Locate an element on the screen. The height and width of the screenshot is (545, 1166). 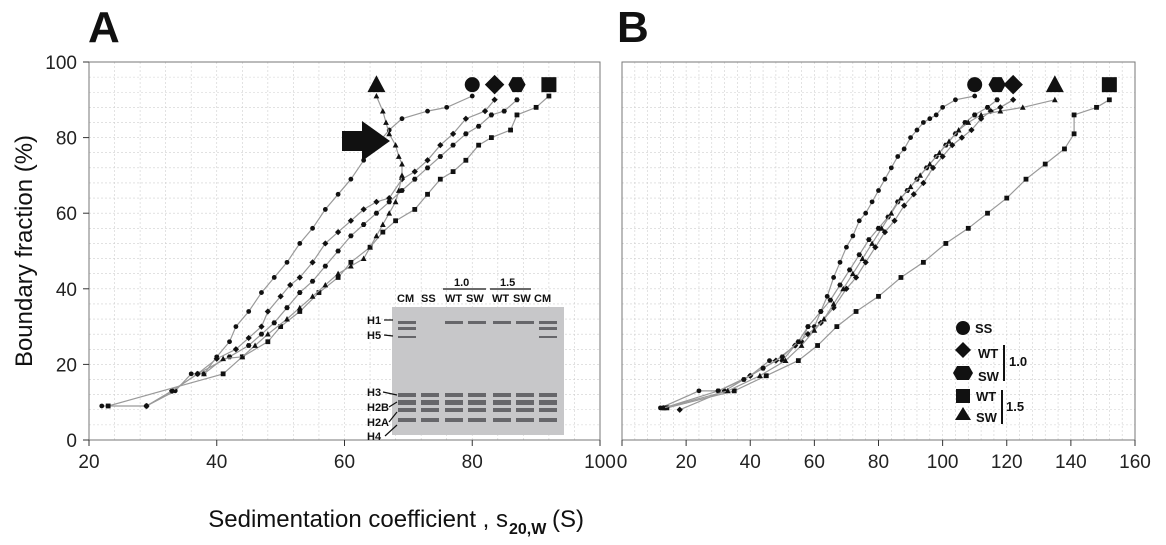
y-tick-label: 60 is located at coordinates (66, 214).